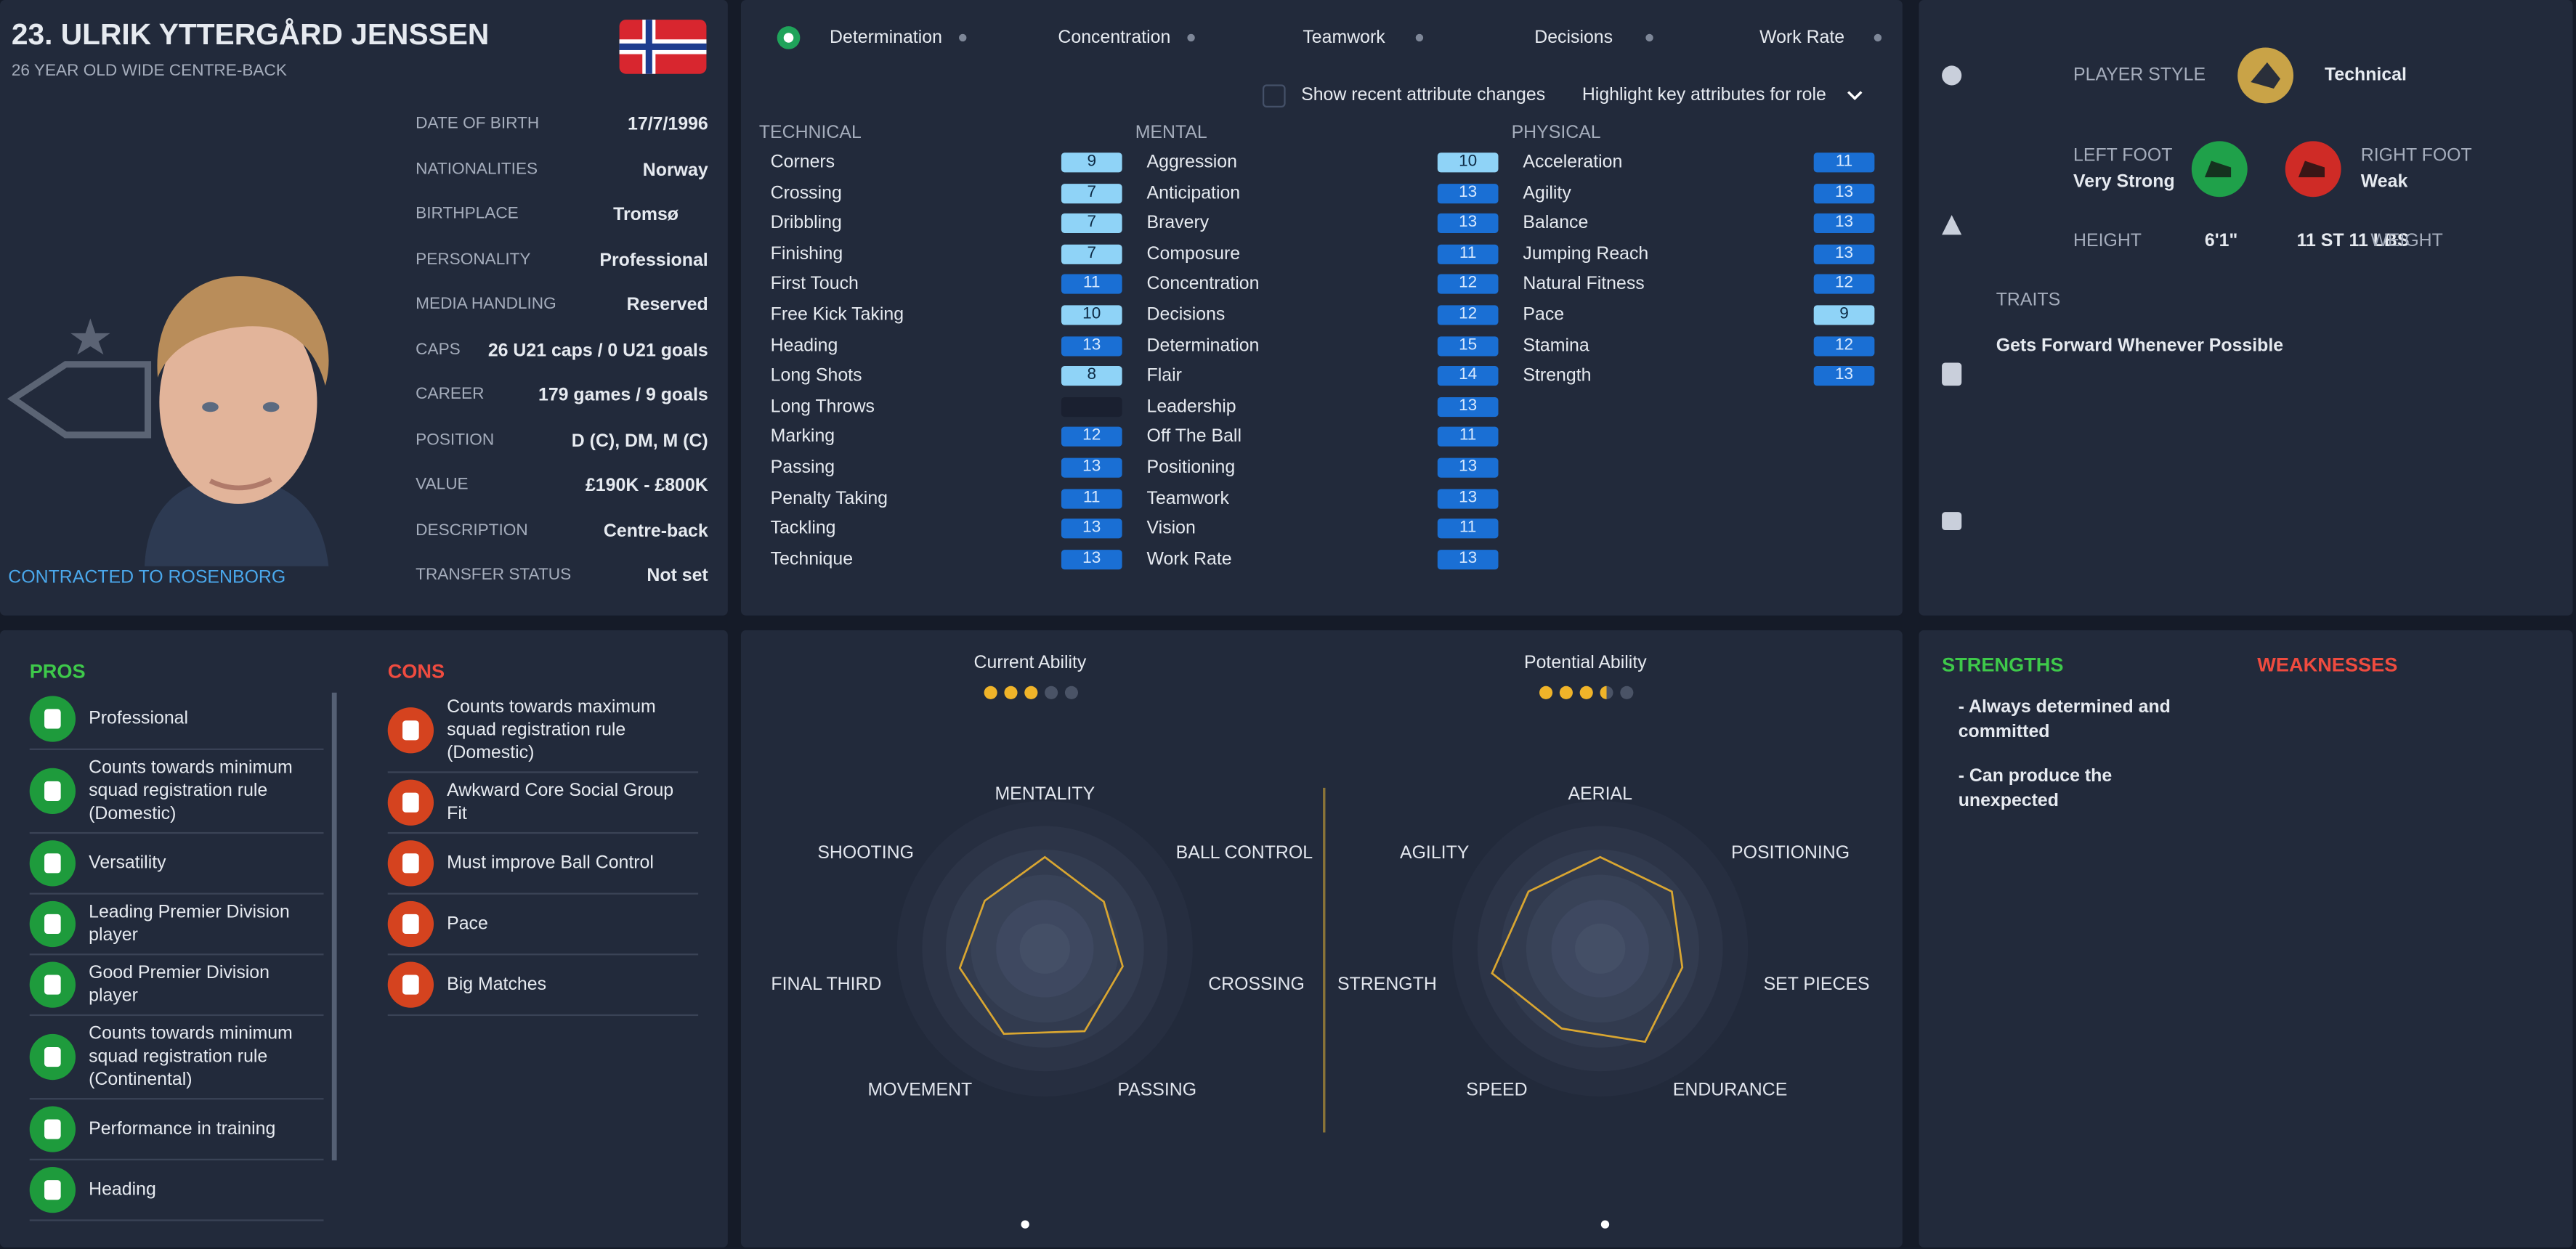 The width and height of the screenshot is (2576, 1249). Describe the element at coordinates (543, 986) in the screenshot. I see `cons-item: Big Matches` at that location.